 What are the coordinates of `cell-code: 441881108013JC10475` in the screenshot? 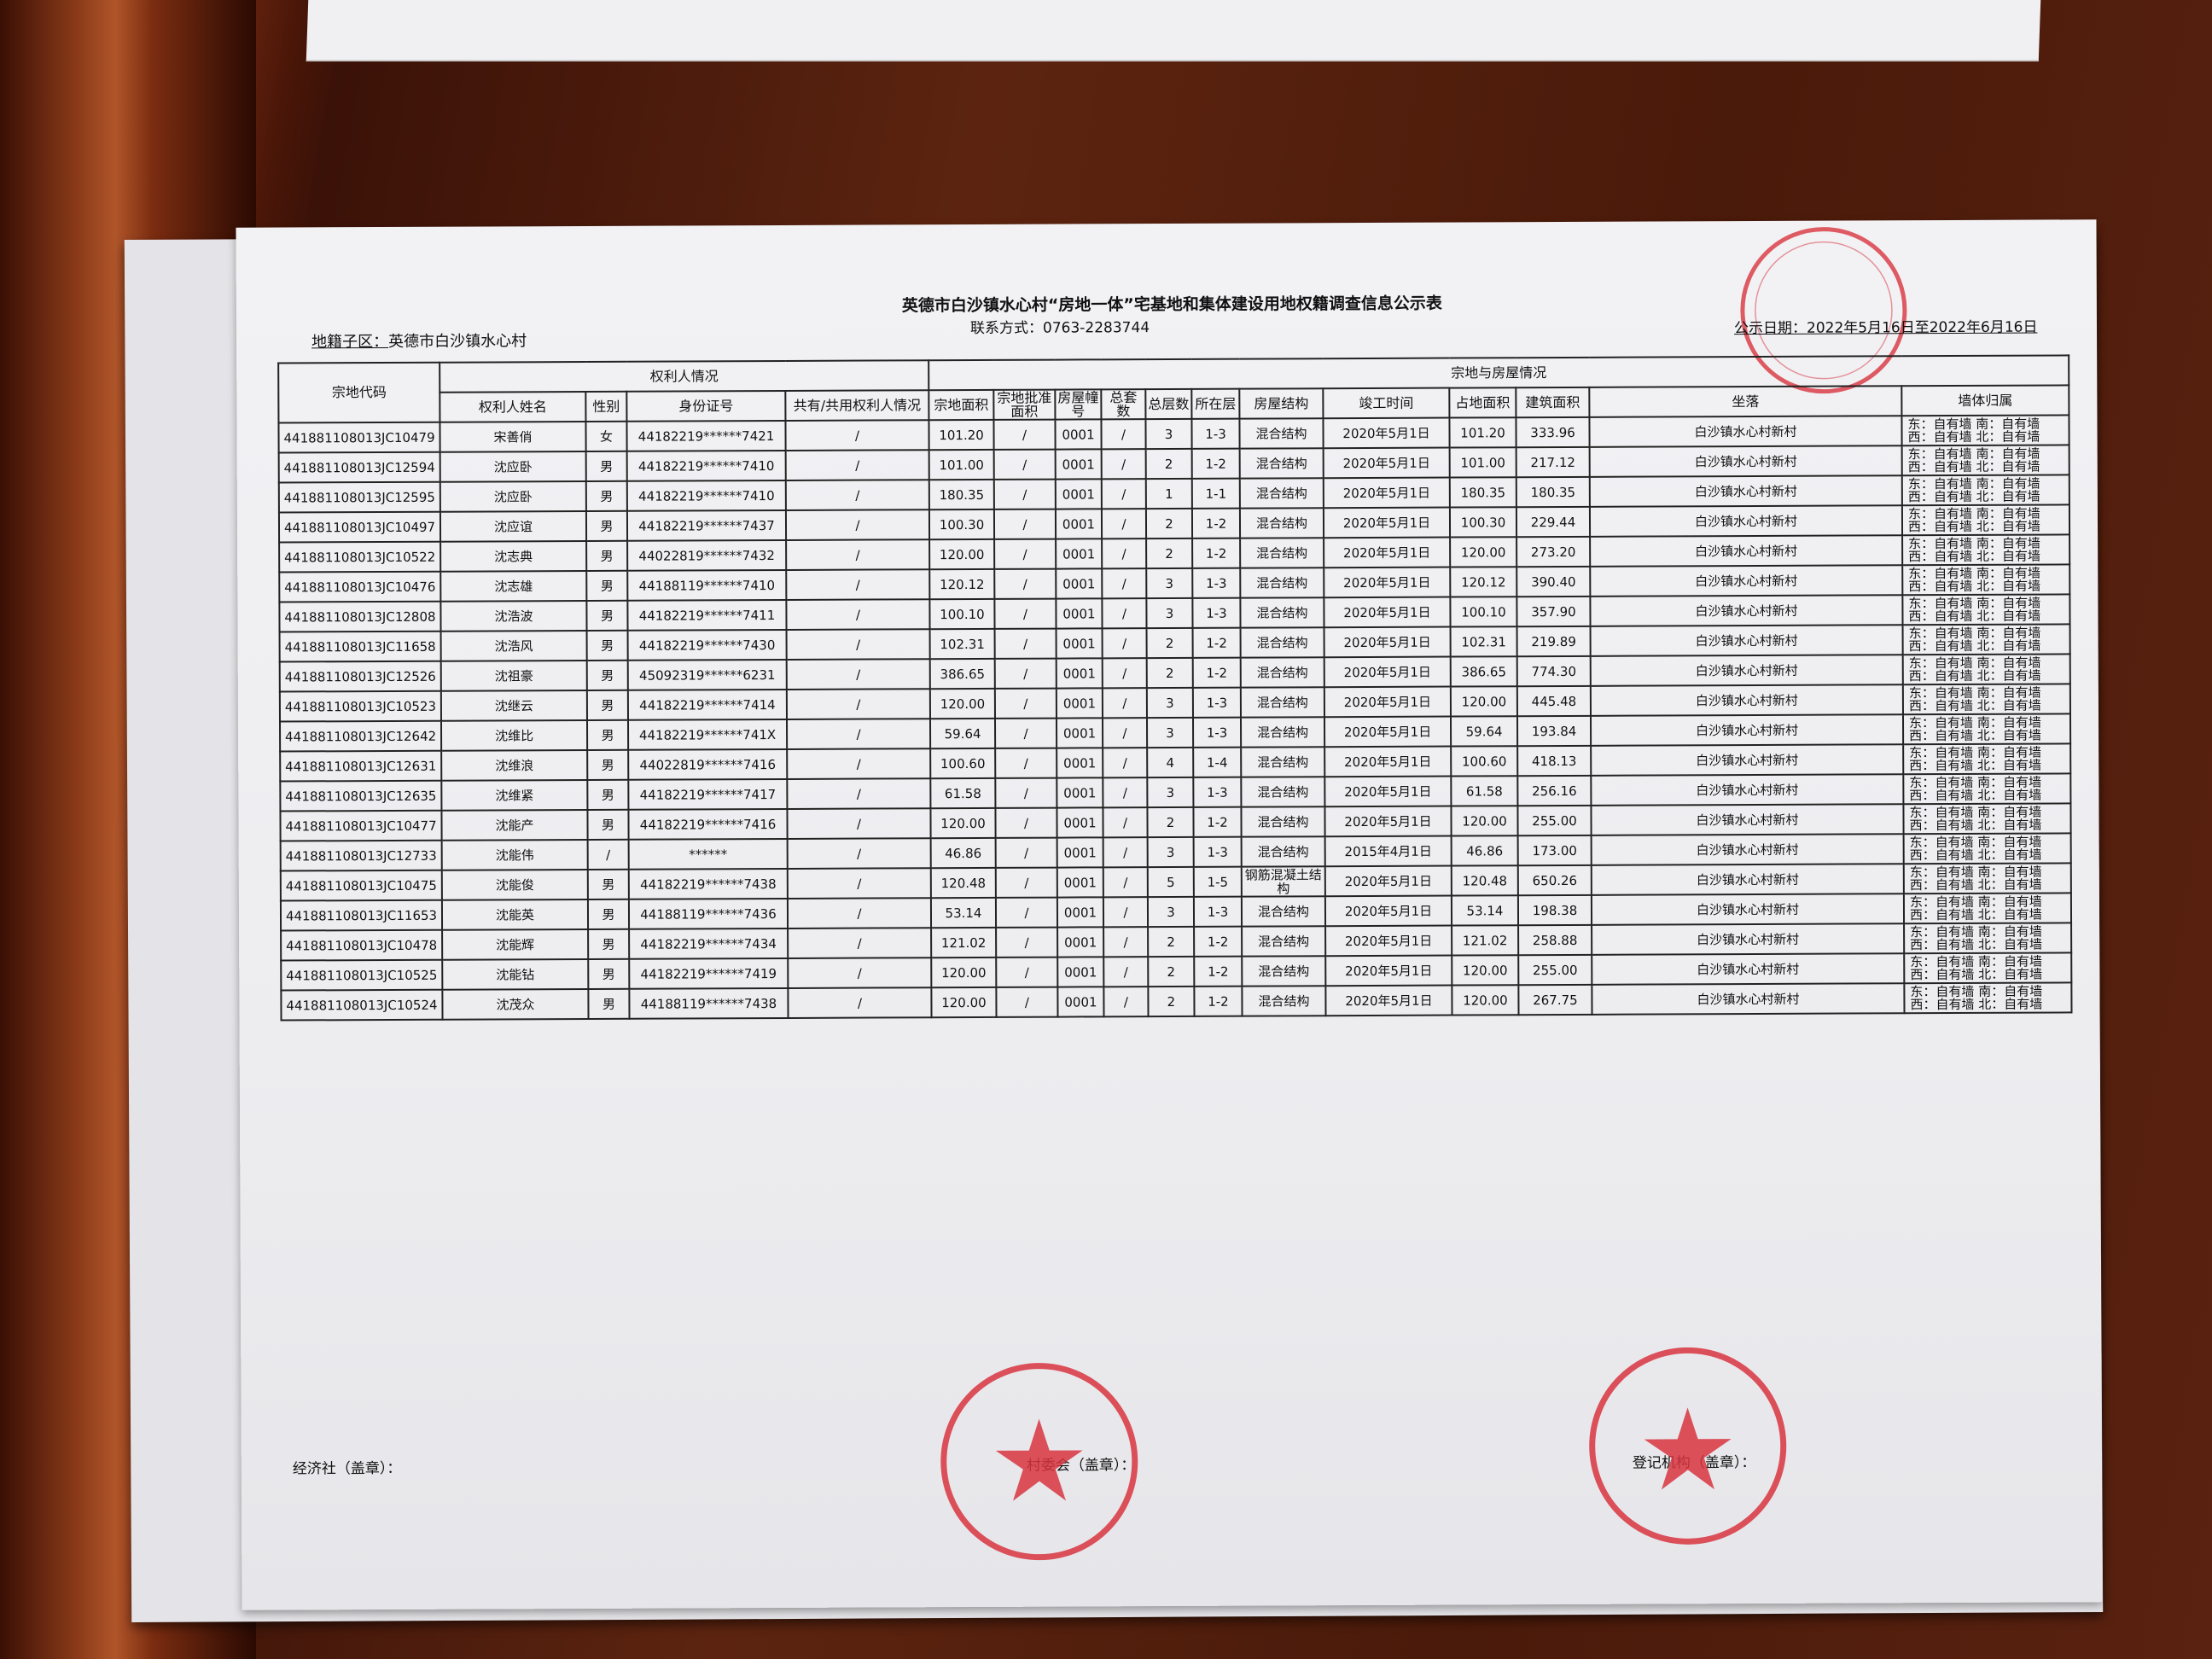 It's located at (361, 885).